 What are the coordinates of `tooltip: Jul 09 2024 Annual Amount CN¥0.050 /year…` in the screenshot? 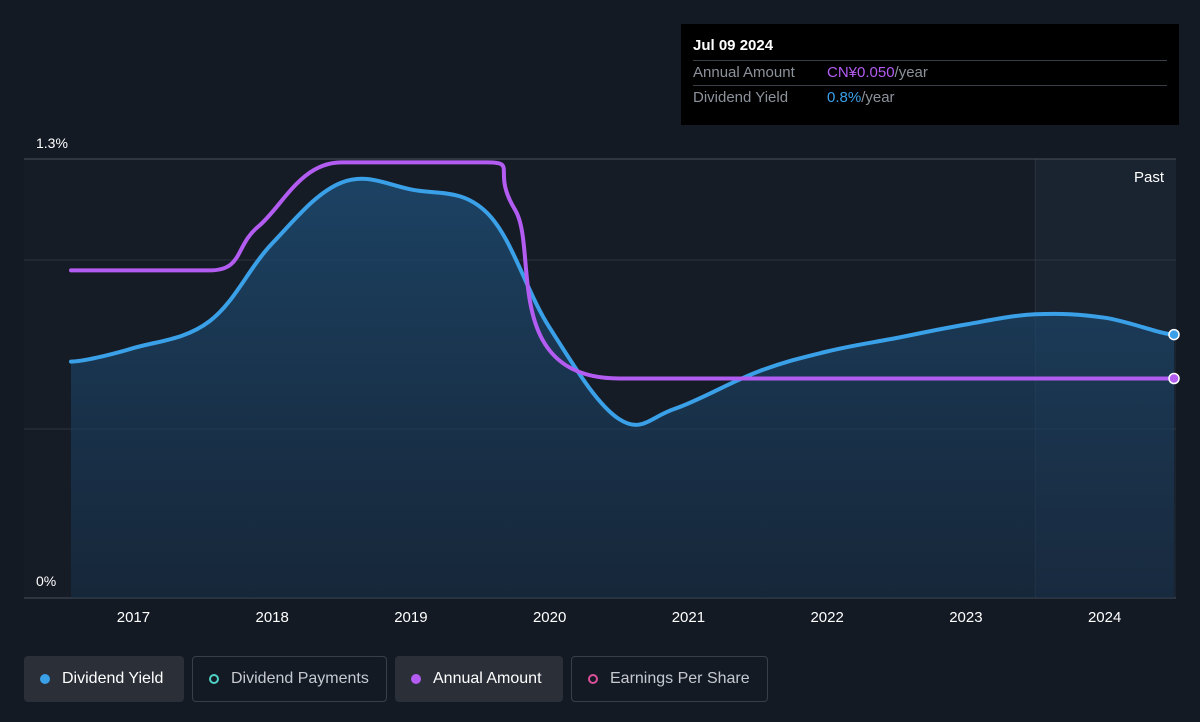 It's located at (930, 74).